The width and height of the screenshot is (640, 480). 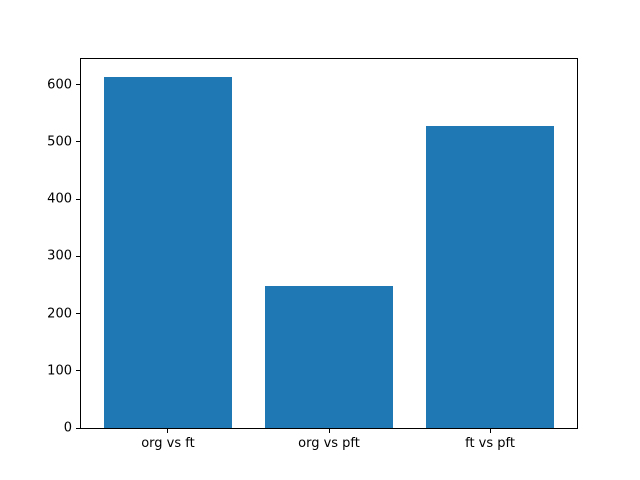 What do you see at coordinates (168, 252) in the screenshot?
I see `bar-org-vs-ft` at bounding box center [168, 252].